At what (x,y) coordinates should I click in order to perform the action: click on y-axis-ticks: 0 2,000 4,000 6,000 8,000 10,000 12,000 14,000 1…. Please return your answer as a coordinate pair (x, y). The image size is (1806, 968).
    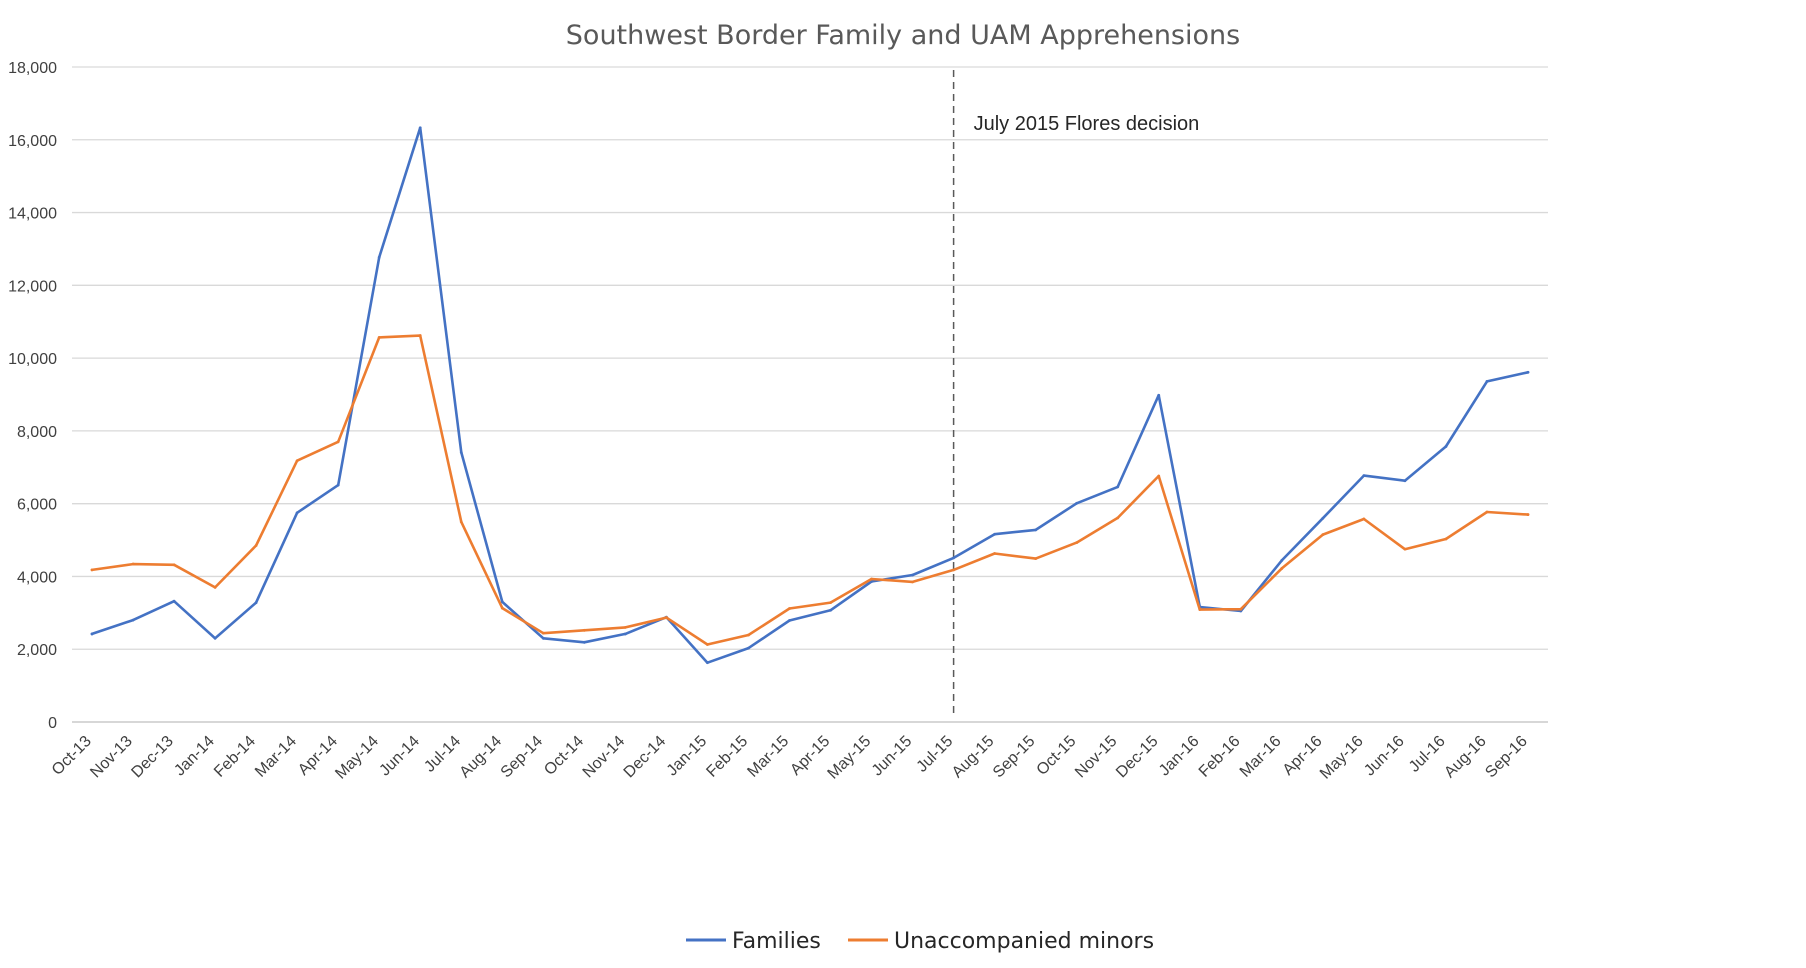
    Looking at the image, I should click on (32, 396).